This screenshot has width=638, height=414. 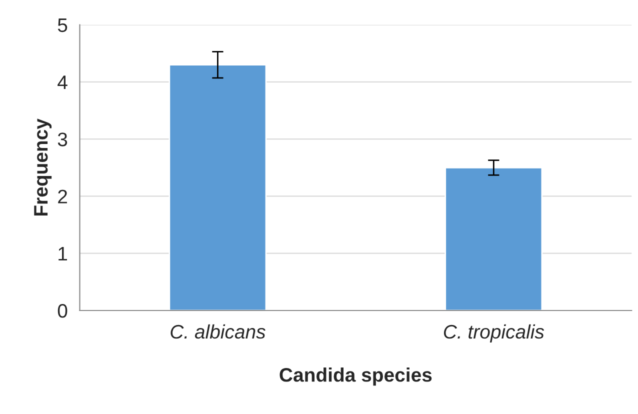 I want to click on x-axis-title: Candida species, so click(x=356, y=377).